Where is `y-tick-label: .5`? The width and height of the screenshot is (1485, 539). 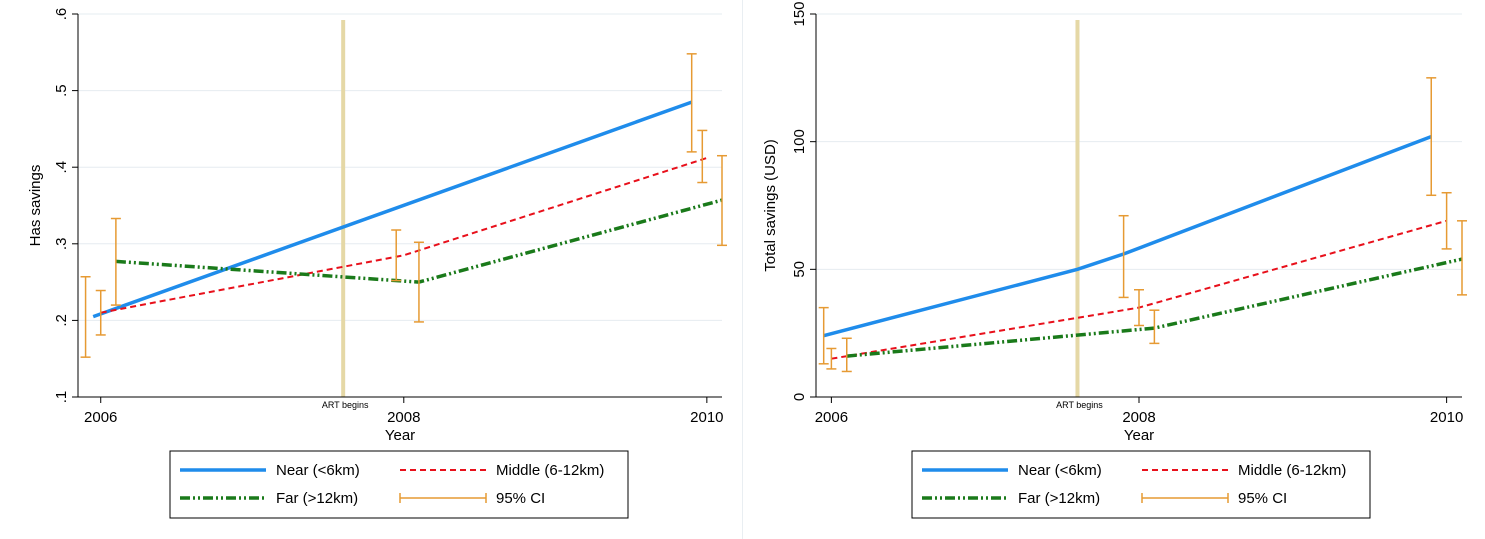
y-tick-label: .5 is located at coordinates (61, 90).